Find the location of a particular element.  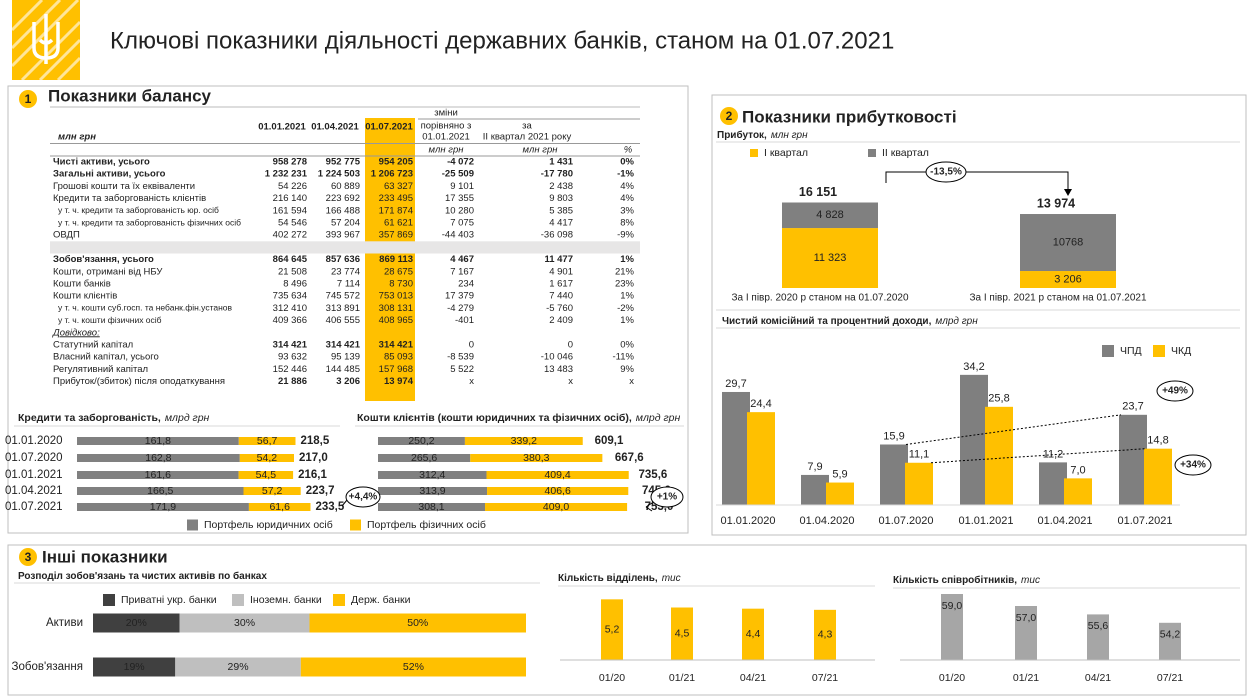

subtitle-text: Кількість відділень, is located at coordinates (608, 578).